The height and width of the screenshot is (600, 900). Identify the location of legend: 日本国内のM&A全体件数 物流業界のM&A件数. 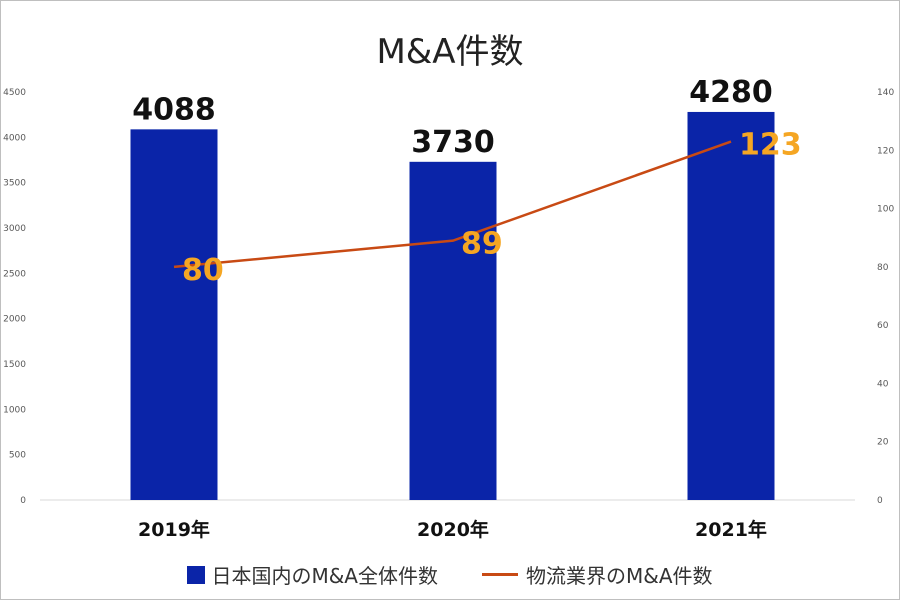
(450, 574).